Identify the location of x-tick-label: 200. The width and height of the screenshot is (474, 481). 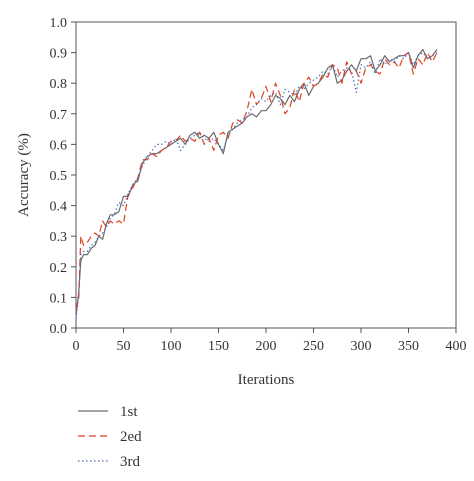
(266, 346).